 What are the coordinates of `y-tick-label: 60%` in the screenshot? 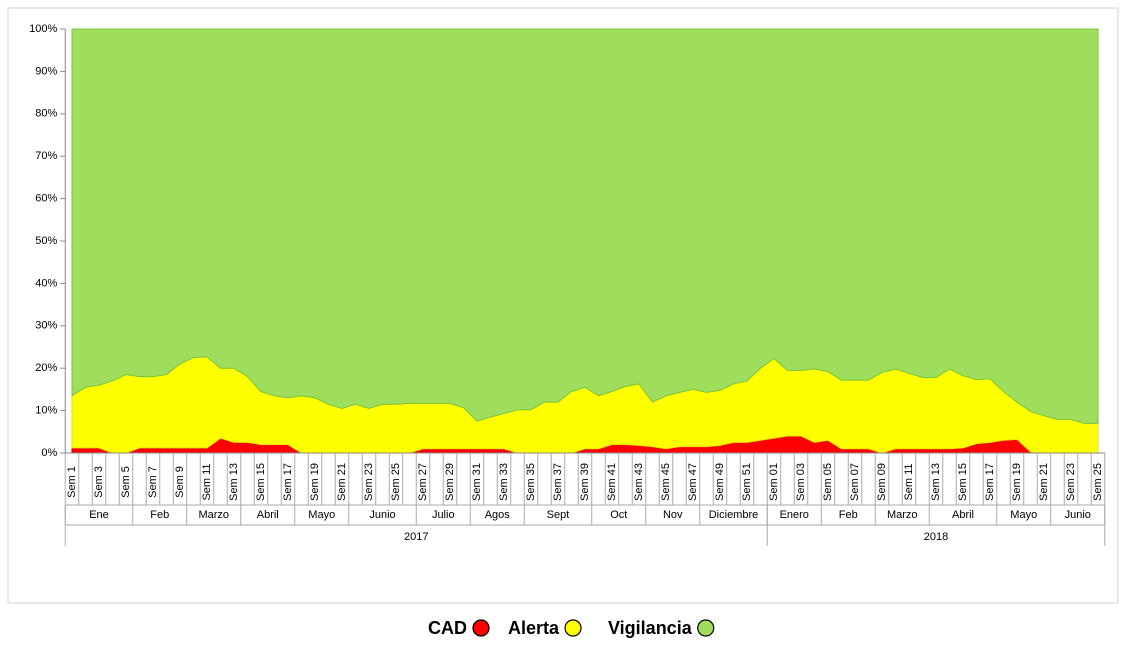 It's located at (46, 199).